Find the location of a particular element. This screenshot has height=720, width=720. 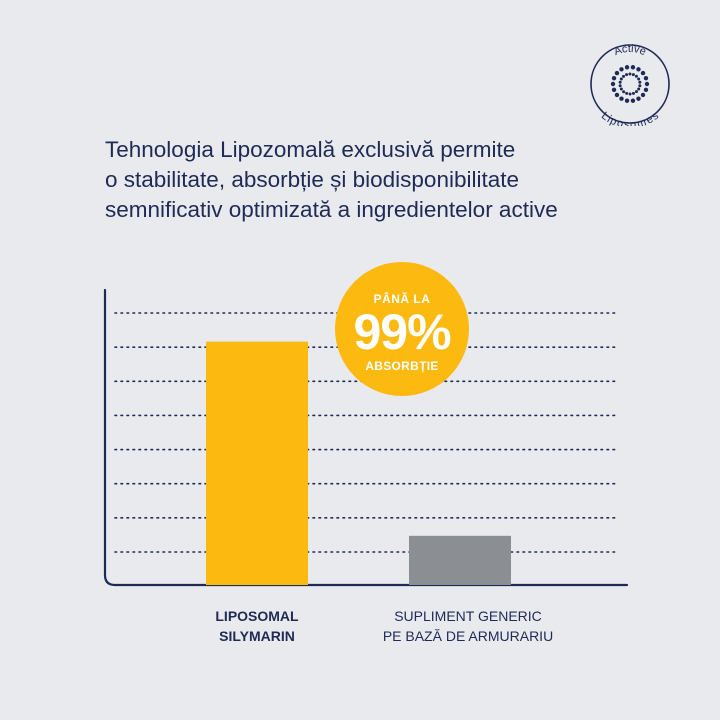

badge-line-2: ABSORBȚIE is located at coordinates (402, 366).